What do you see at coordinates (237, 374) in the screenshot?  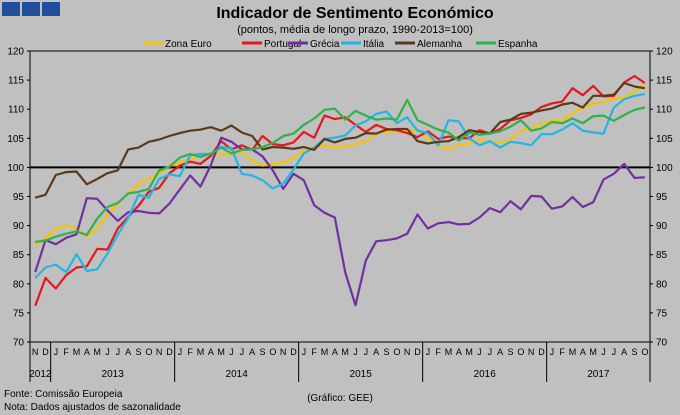 I see `x-tick-year: 2014` at bounding box center [237, 374].